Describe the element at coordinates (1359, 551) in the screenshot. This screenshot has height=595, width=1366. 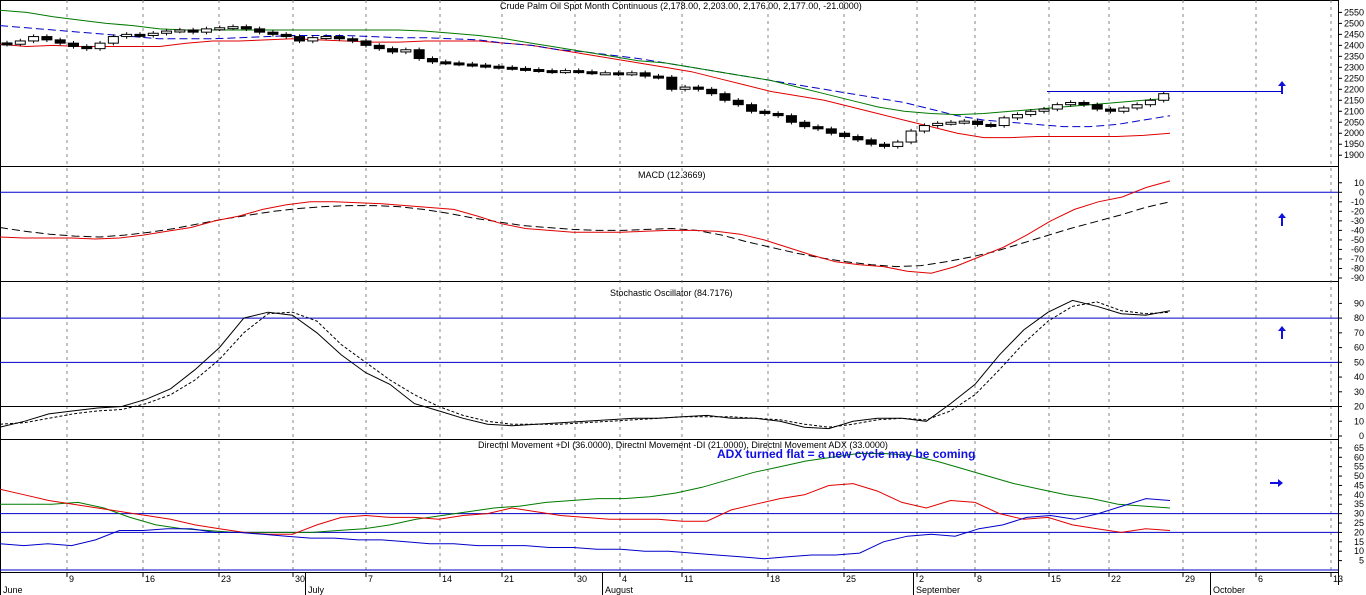
I see `dmi-axis-tick-label: 10` at that location.